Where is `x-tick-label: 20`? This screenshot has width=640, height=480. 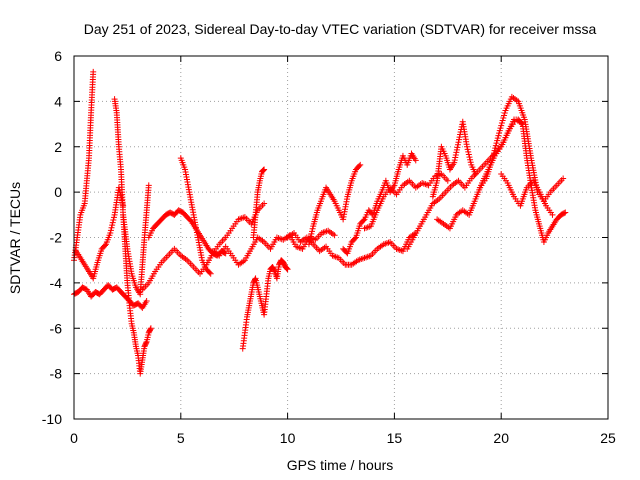 x-tick-label: 20 is located at coordinates (501, 438).